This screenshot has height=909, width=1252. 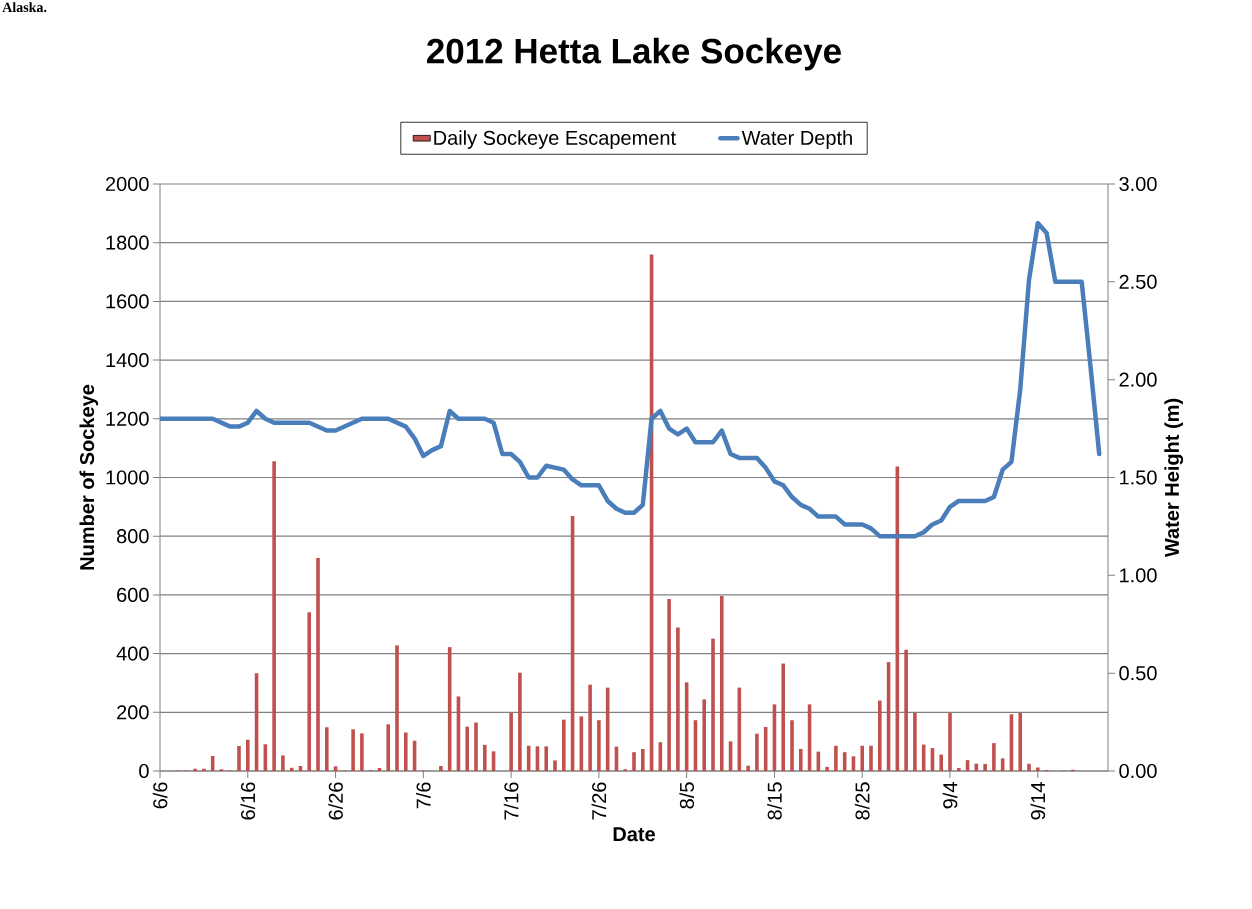 What do you see at coordinates (796, 139) in the screenshot?
I see `legend-label: Water Depth` at bounding box center [796, 139].